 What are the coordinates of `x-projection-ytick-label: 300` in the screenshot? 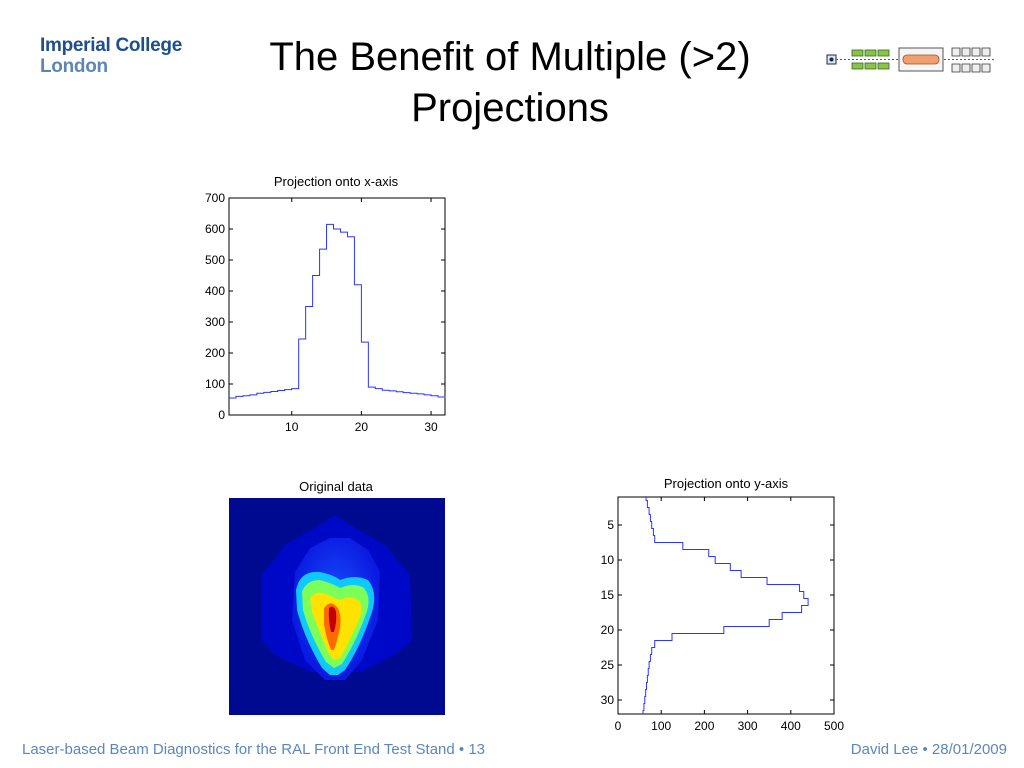 It's located at (215, 322).